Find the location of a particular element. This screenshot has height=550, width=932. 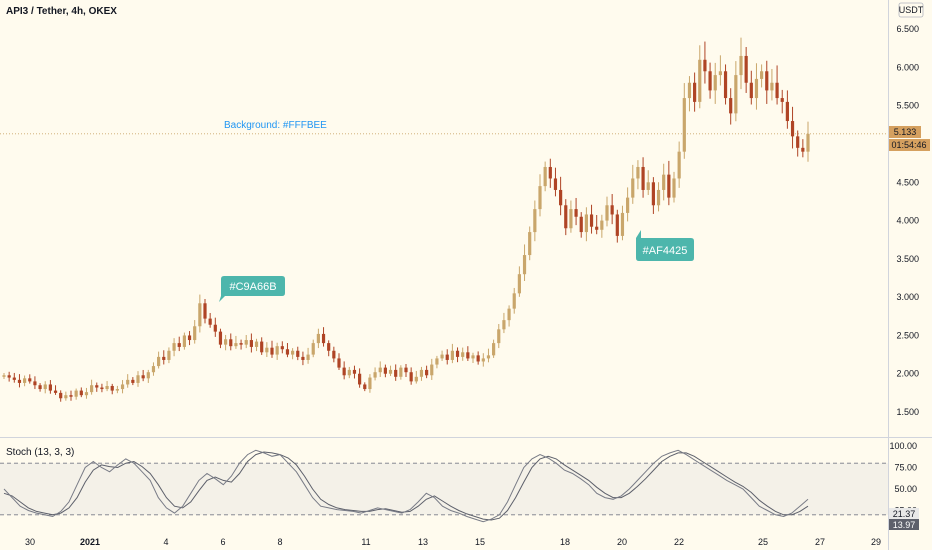

stoch-tick-label: 75.00 is located at coordinates (905, 468).